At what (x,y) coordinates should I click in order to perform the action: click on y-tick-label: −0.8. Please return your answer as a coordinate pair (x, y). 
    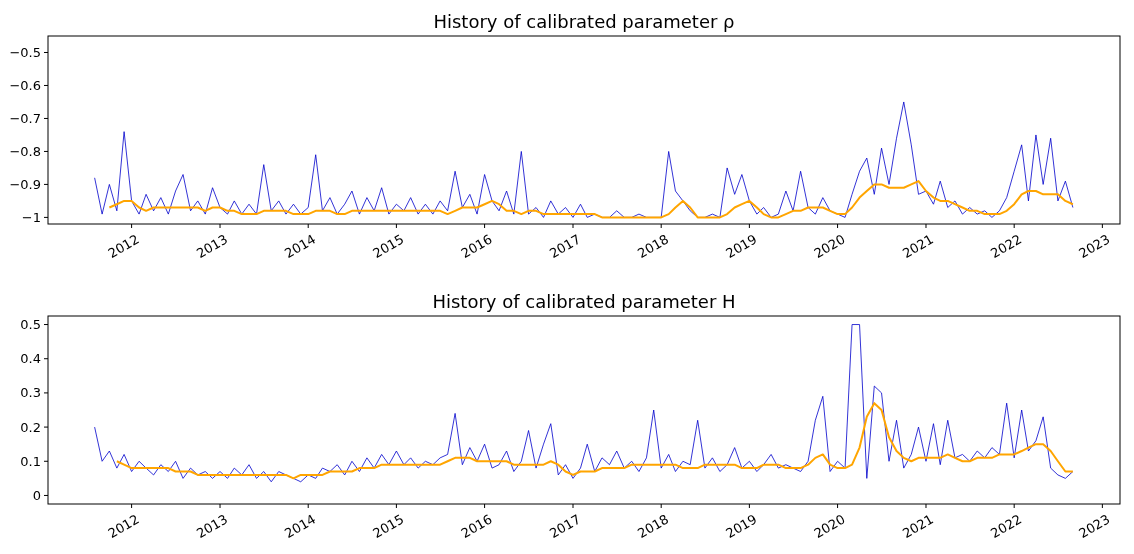
    Looking at the image, I should click on (25, 151).